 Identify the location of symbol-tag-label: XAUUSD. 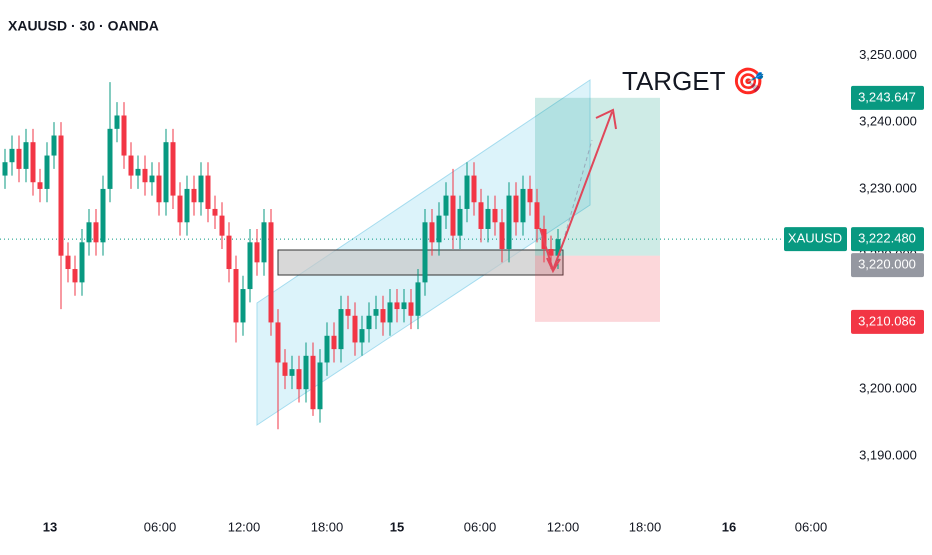
(815, 238).